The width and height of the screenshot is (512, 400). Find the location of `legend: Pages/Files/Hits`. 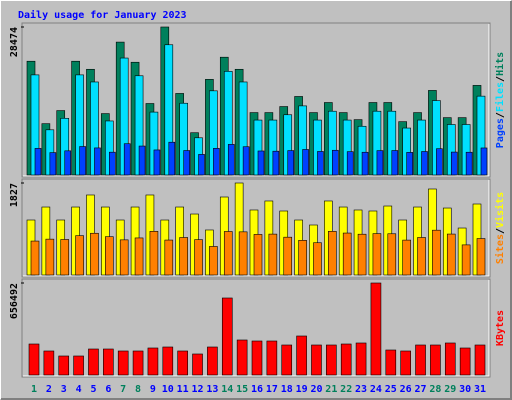

legend: Pages/Files/Hits is located at coordinates (500, 100).